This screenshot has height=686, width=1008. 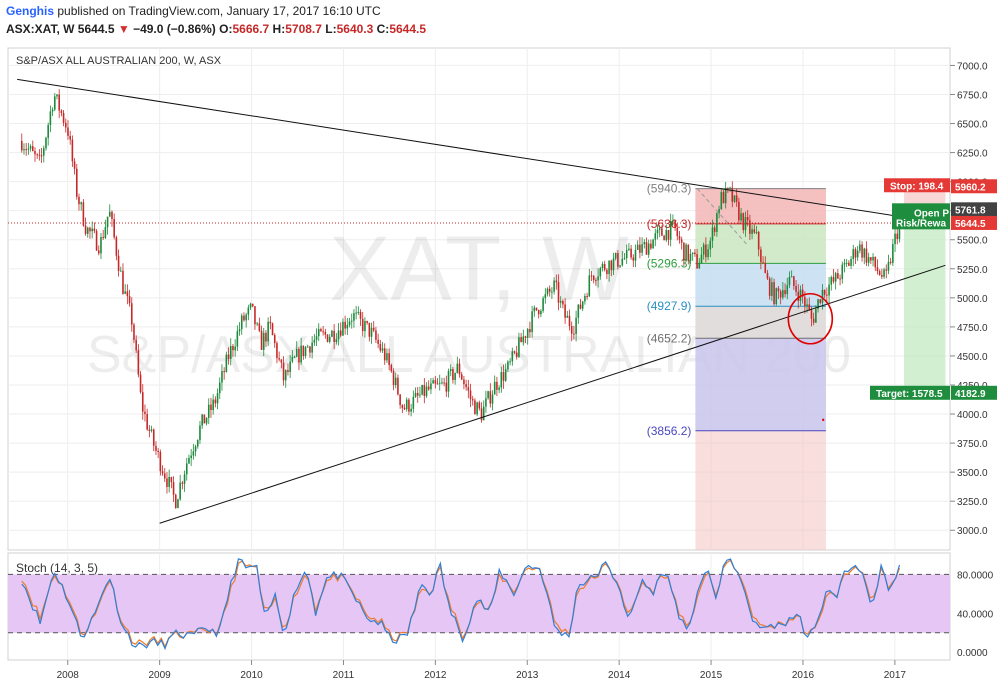 What do you see at coordinates (279, 29) in the screenshot?
I see `high-label: H:` at bounding box center [279, 29].